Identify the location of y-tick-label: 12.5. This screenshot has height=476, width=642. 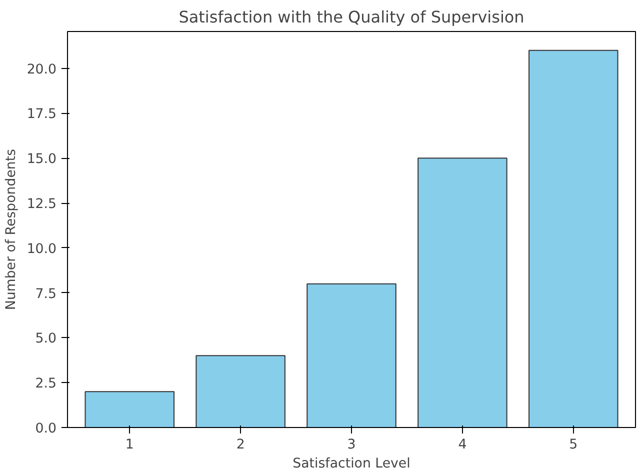
(41, 204).